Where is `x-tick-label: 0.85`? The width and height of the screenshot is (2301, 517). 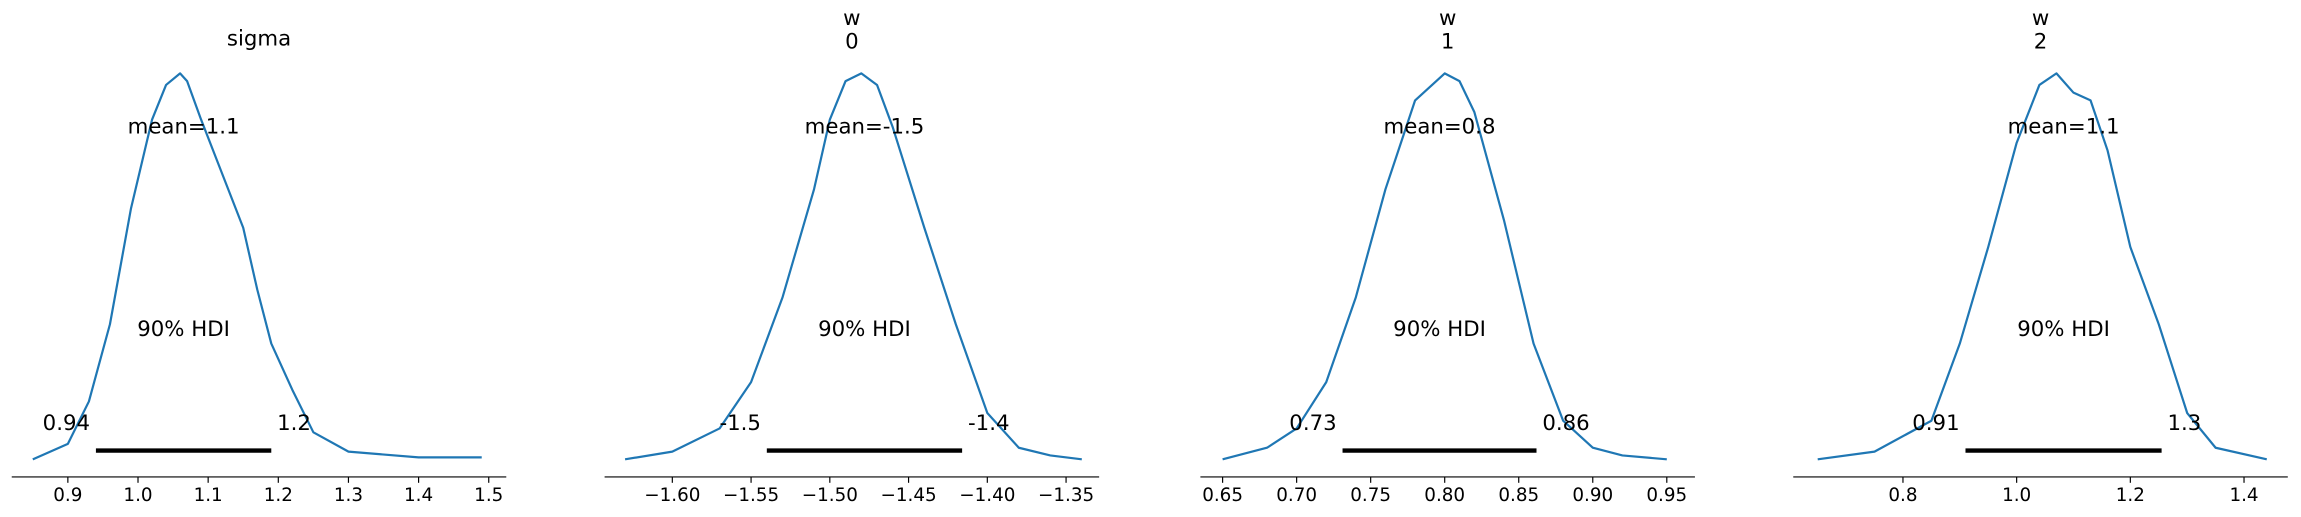
x-tick-label: 0.85 is located at coordinates (1518, 495).